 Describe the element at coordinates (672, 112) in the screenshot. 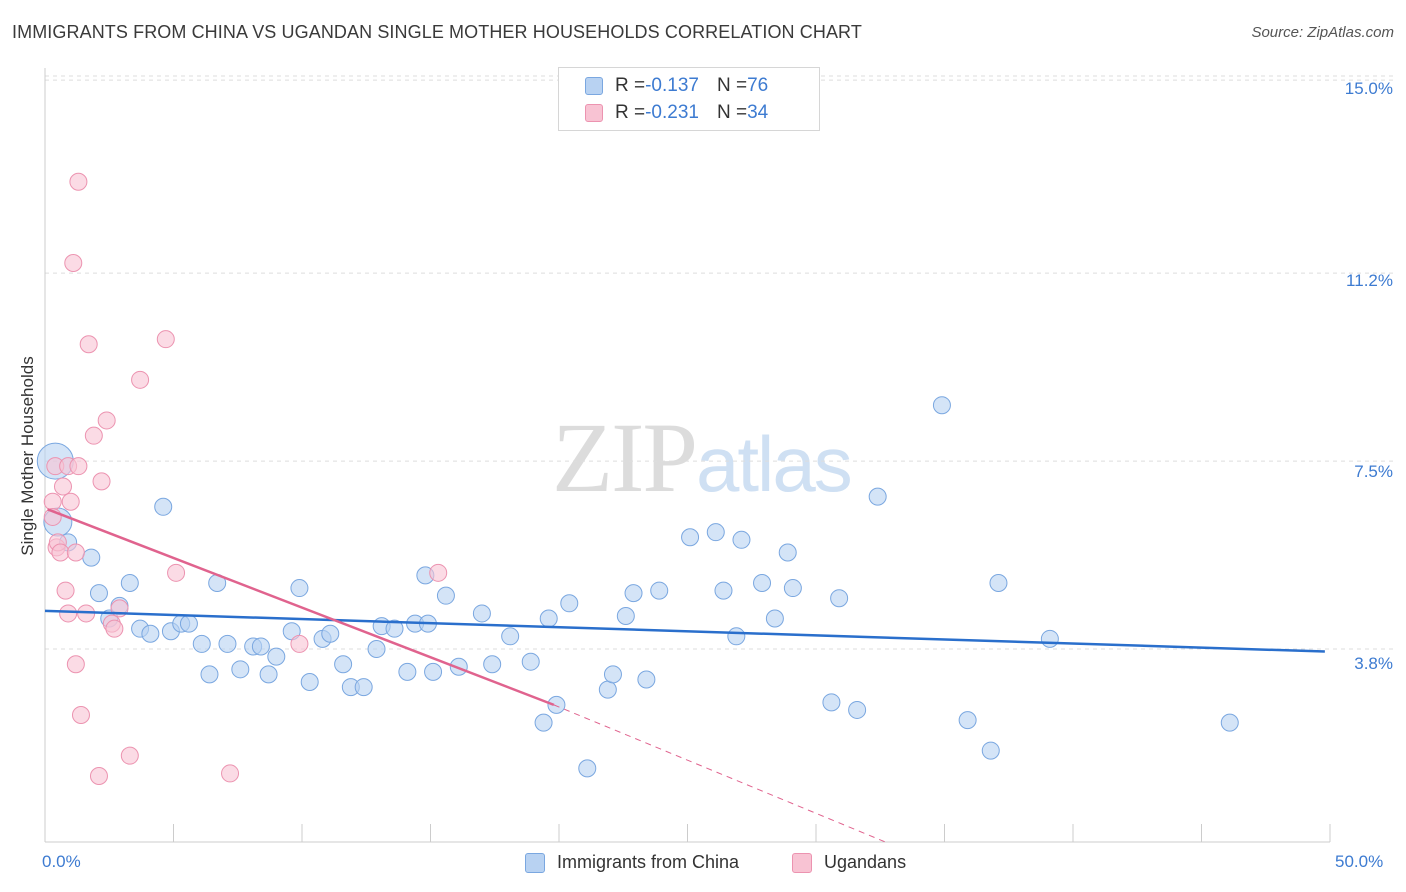

I see `legend-r-value: -0.231` at that location.